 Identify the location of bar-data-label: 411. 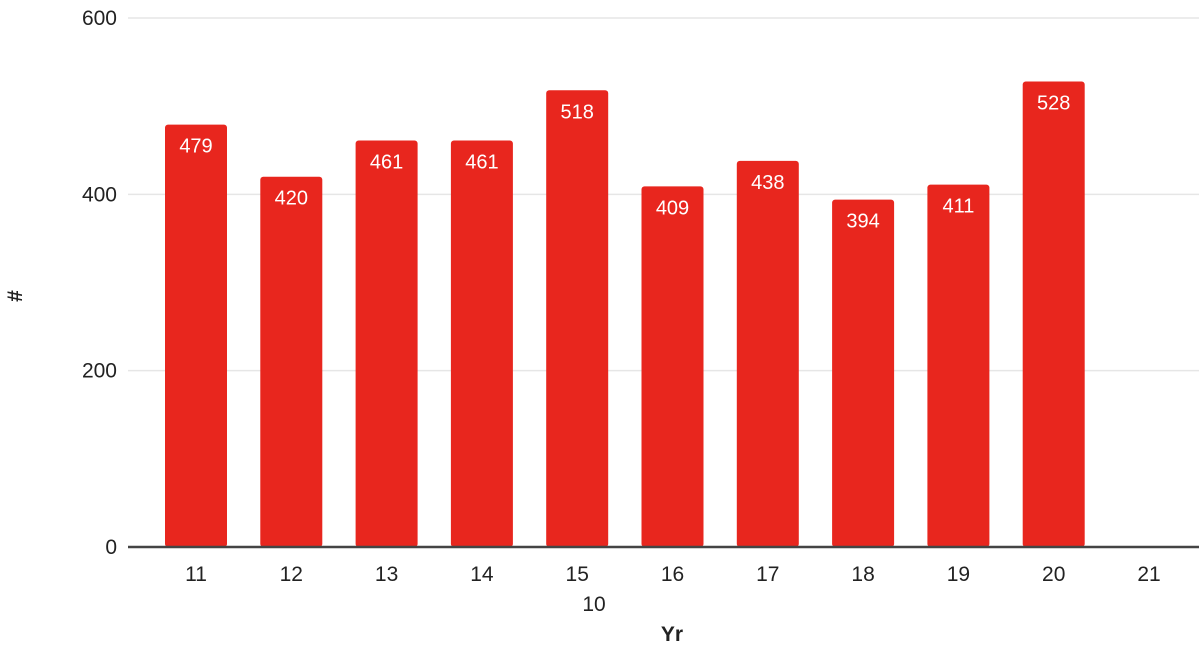
(958, 207).